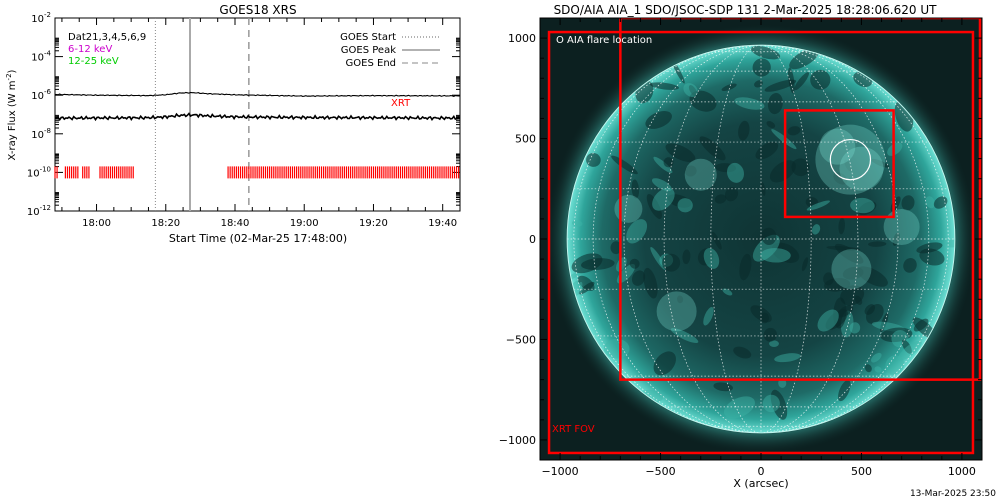 Image resolution: width=1000 pixels, height=504 pixels. What do you see at coordinates (604, 40) in the screenshot?
I see `flare-location-label: O AIA flare location` at bounding box center [604, 40].